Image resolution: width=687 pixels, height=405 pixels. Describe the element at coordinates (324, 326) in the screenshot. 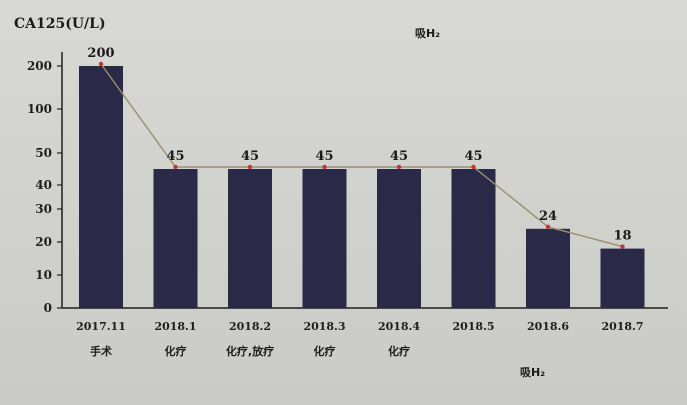

I see `x-tick-label: 2018.3` at that location.